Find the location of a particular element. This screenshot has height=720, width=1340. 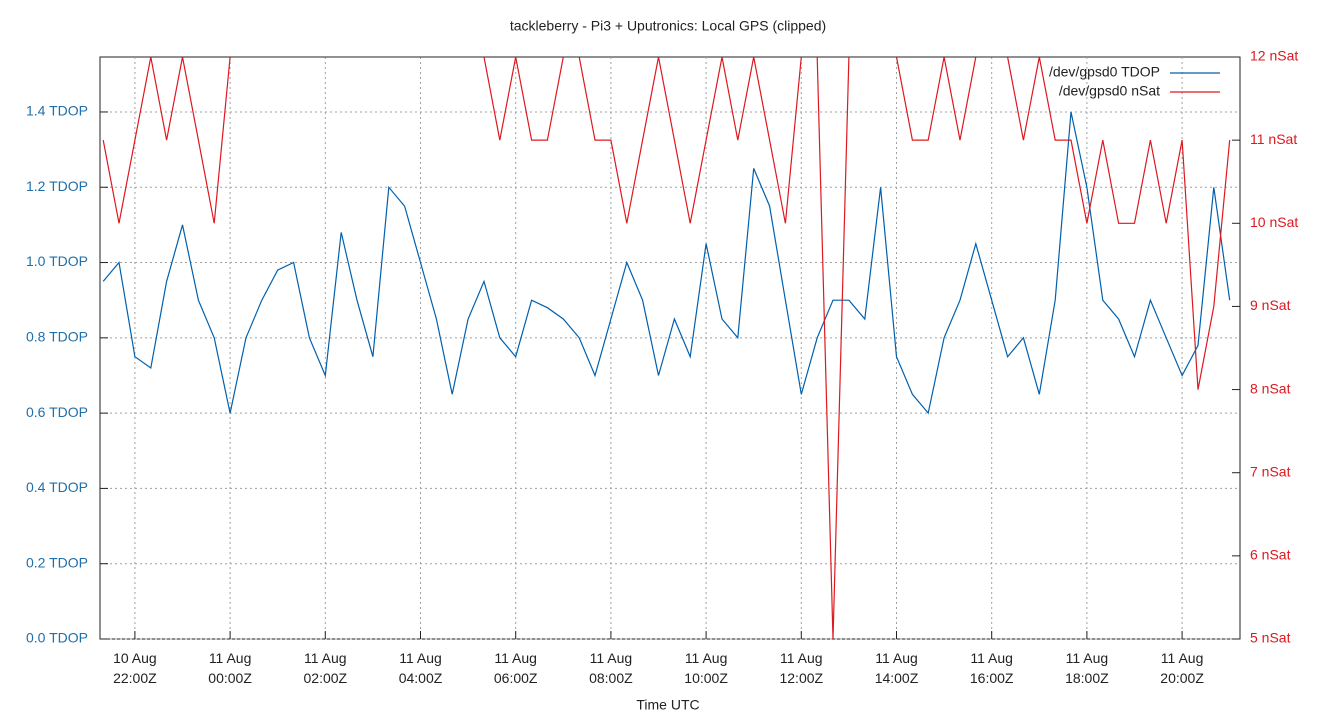

x-tick-label: 11 Aug 02:00Z is located at coordinates (325, 668).